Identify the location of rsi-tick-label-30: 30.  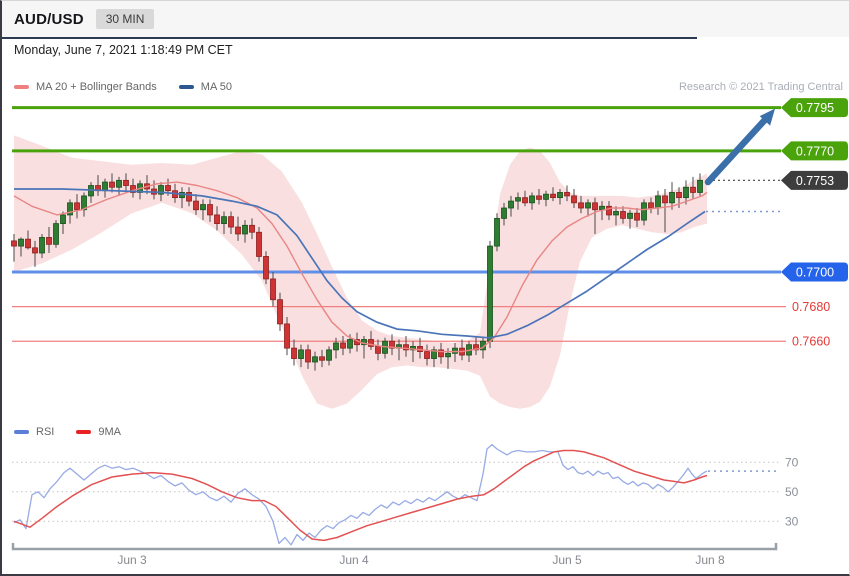
(792, 521).